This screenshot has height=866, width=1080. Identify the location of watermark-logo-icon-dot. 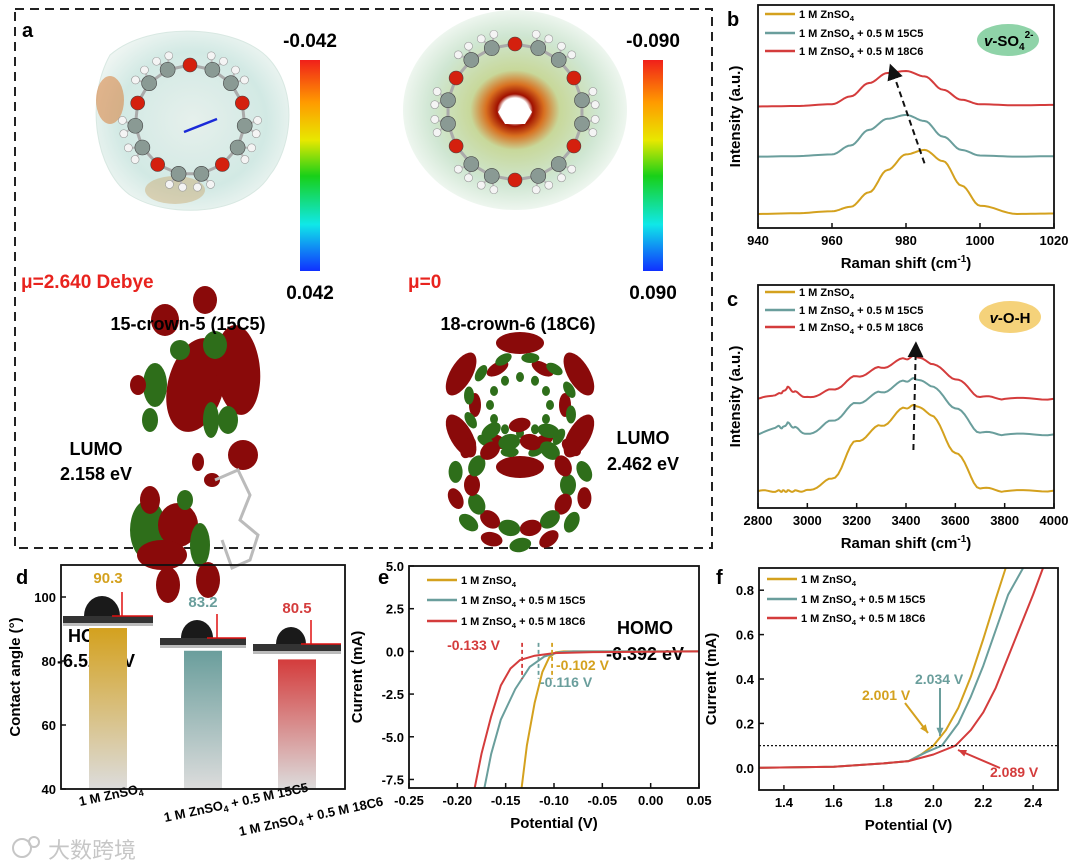
(34, 842).